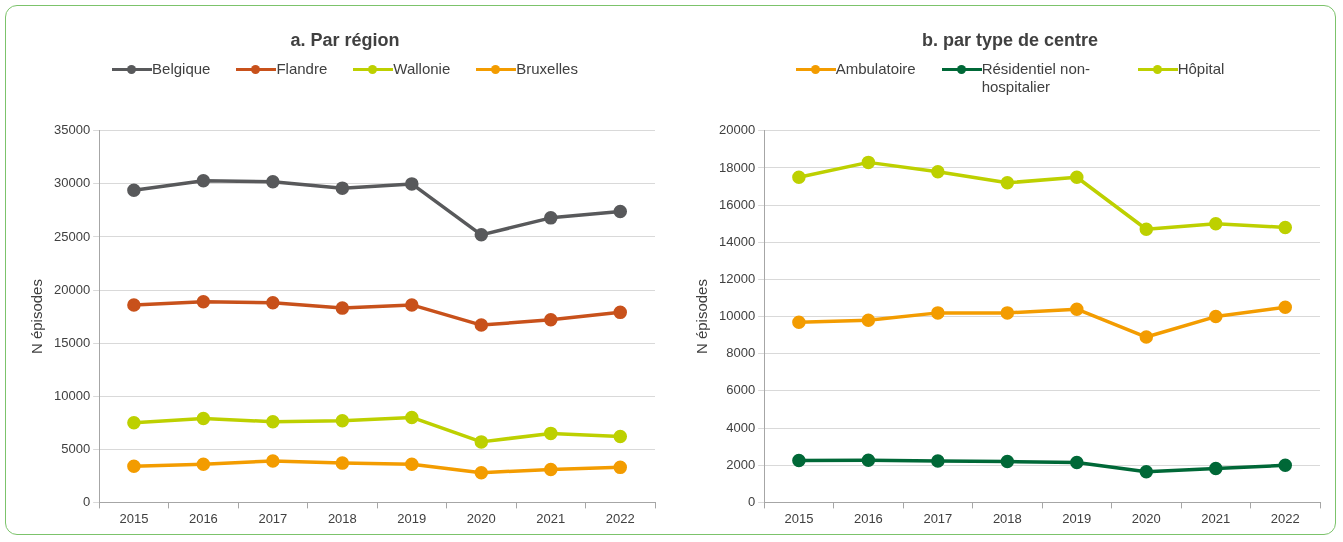 This screenshot has width=1343, height=542. Describe the element at coordinates (1010, 41) in the screenshot. I see `chart-title: b. par type de centre` at that location.